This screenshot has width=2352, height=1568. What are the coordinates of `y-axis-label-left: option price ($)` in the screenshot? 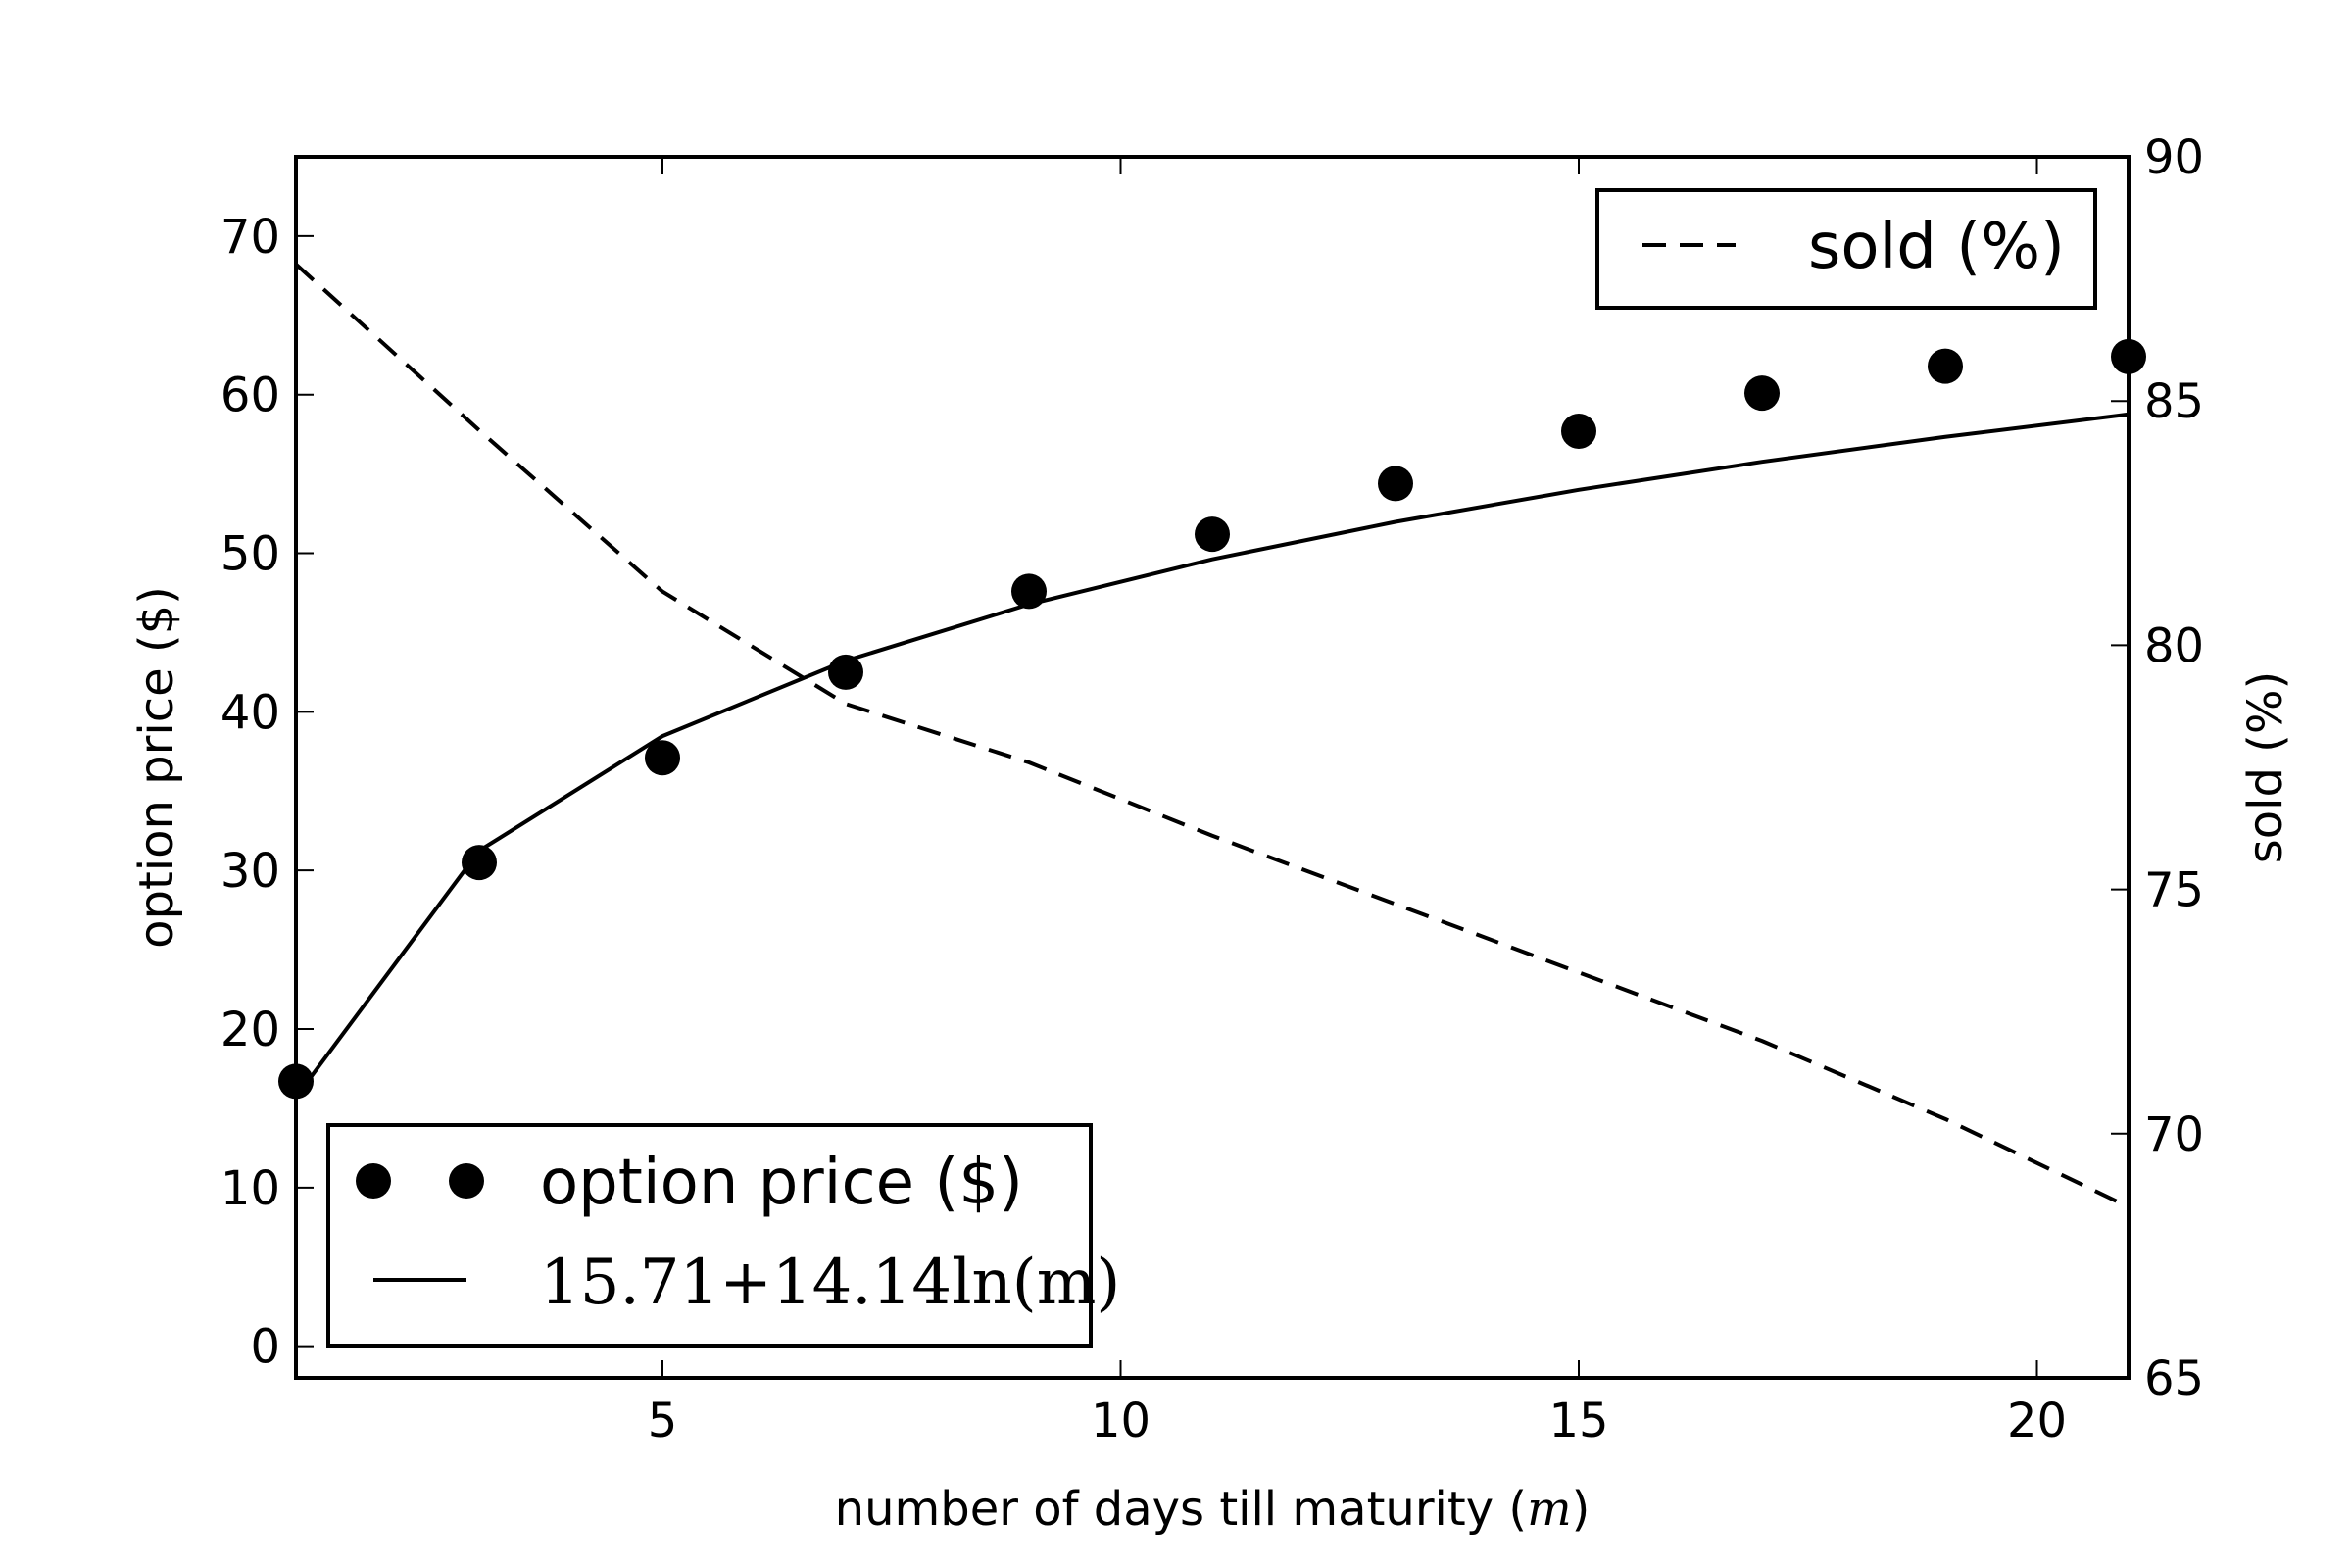 It's located at (156, 767).